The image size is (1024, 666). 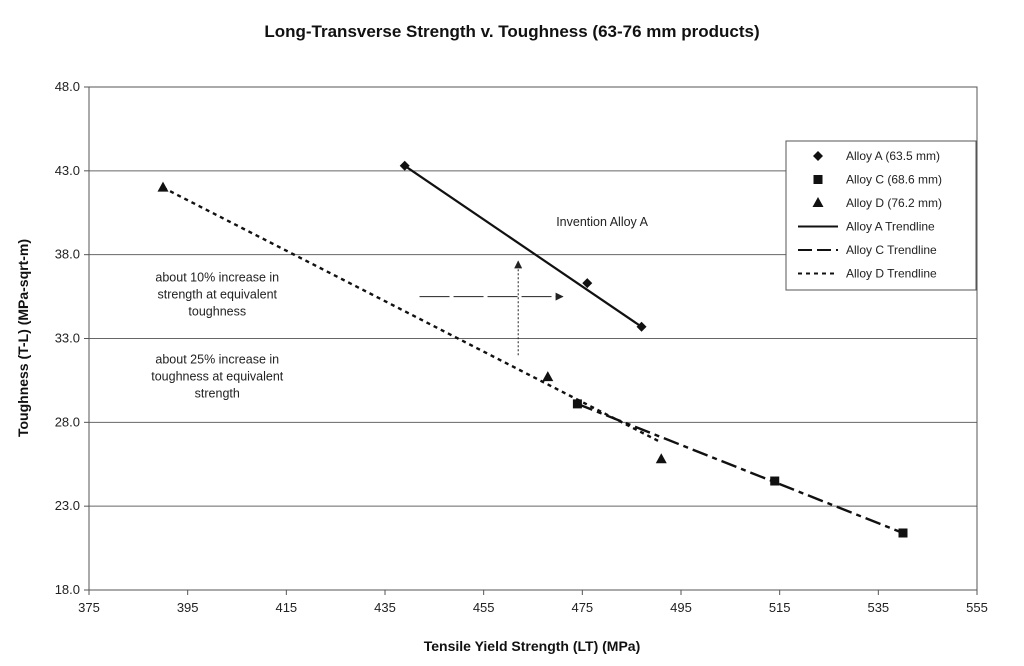 I want to click on x-tick-label: 375, so click(x=89, y=607).